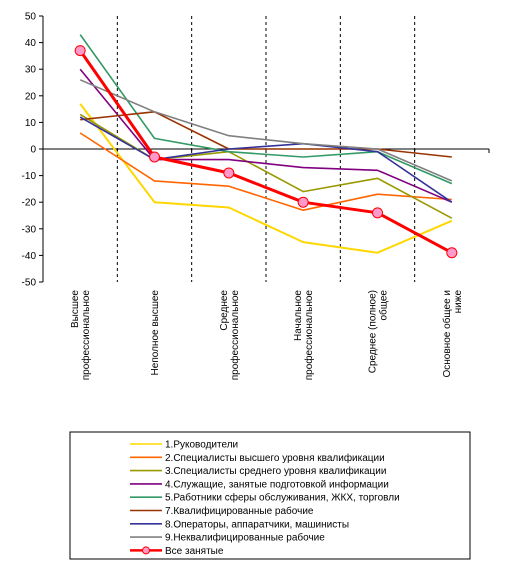 The image size is (519, 561). I want to click on y-tick-label: 20, so click(31, 96).